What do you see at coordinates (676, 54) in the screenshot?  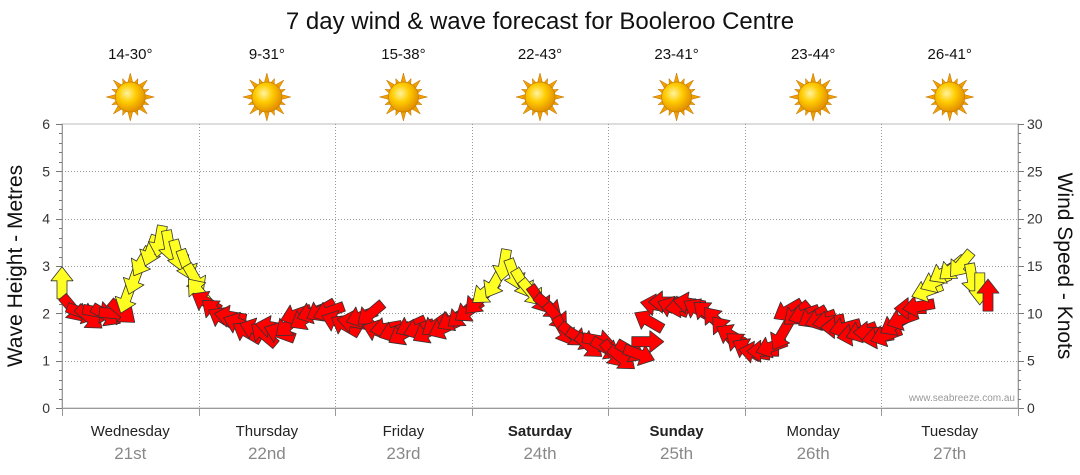 I see `temperature-range: 23-41°` at bounding box center [676, 54].